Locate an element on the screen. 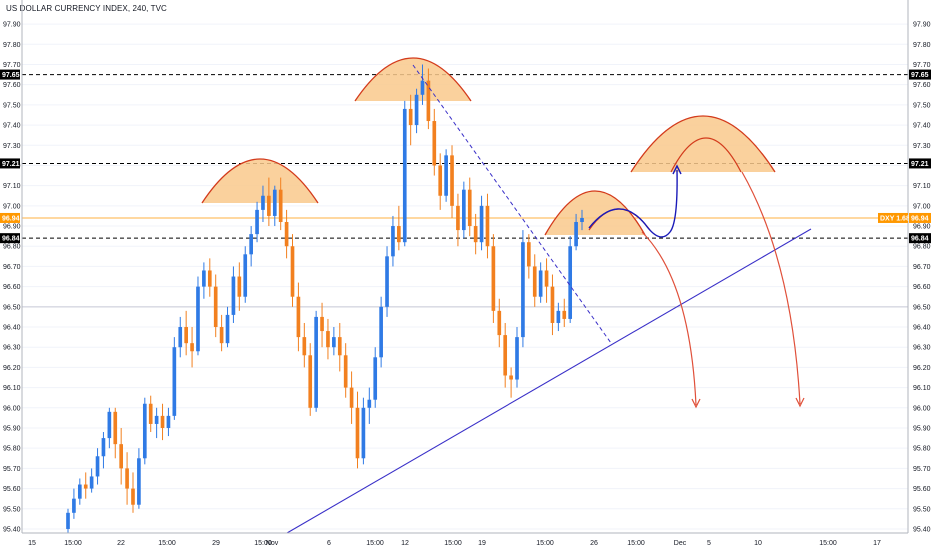 This screenshot has height=550, width=932. y-tick-label-left: 96.80 is located at coordinates (12, 247).